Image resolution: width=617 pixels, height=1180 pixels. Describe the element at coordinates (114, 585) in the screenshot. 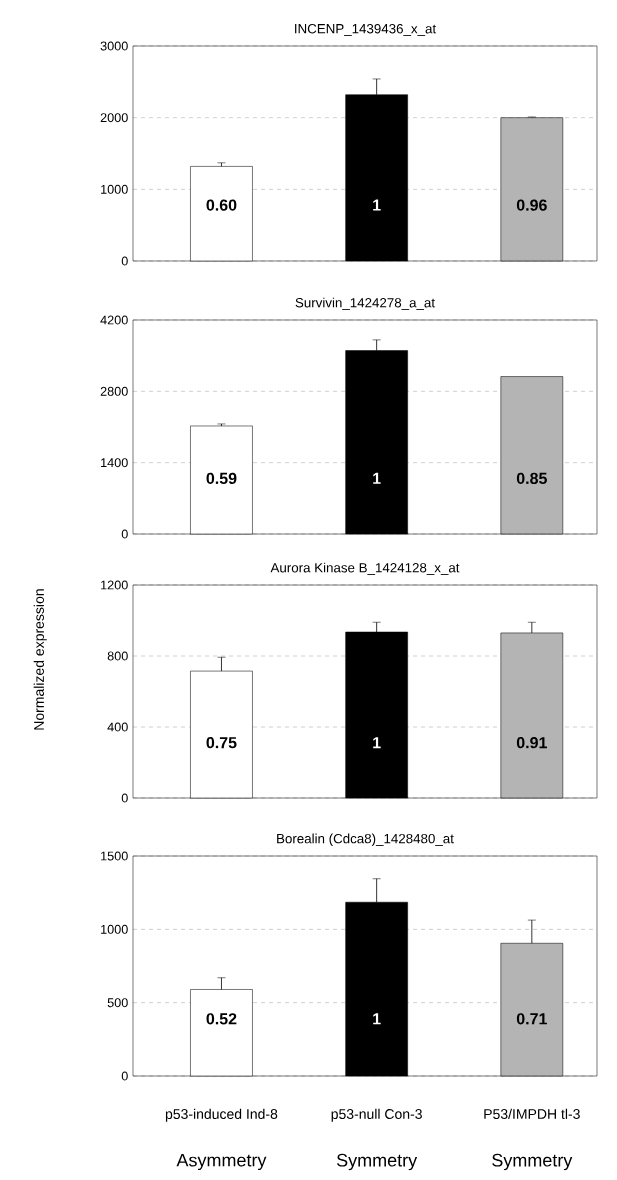

I see `y-tick-label: 1200` at that location.